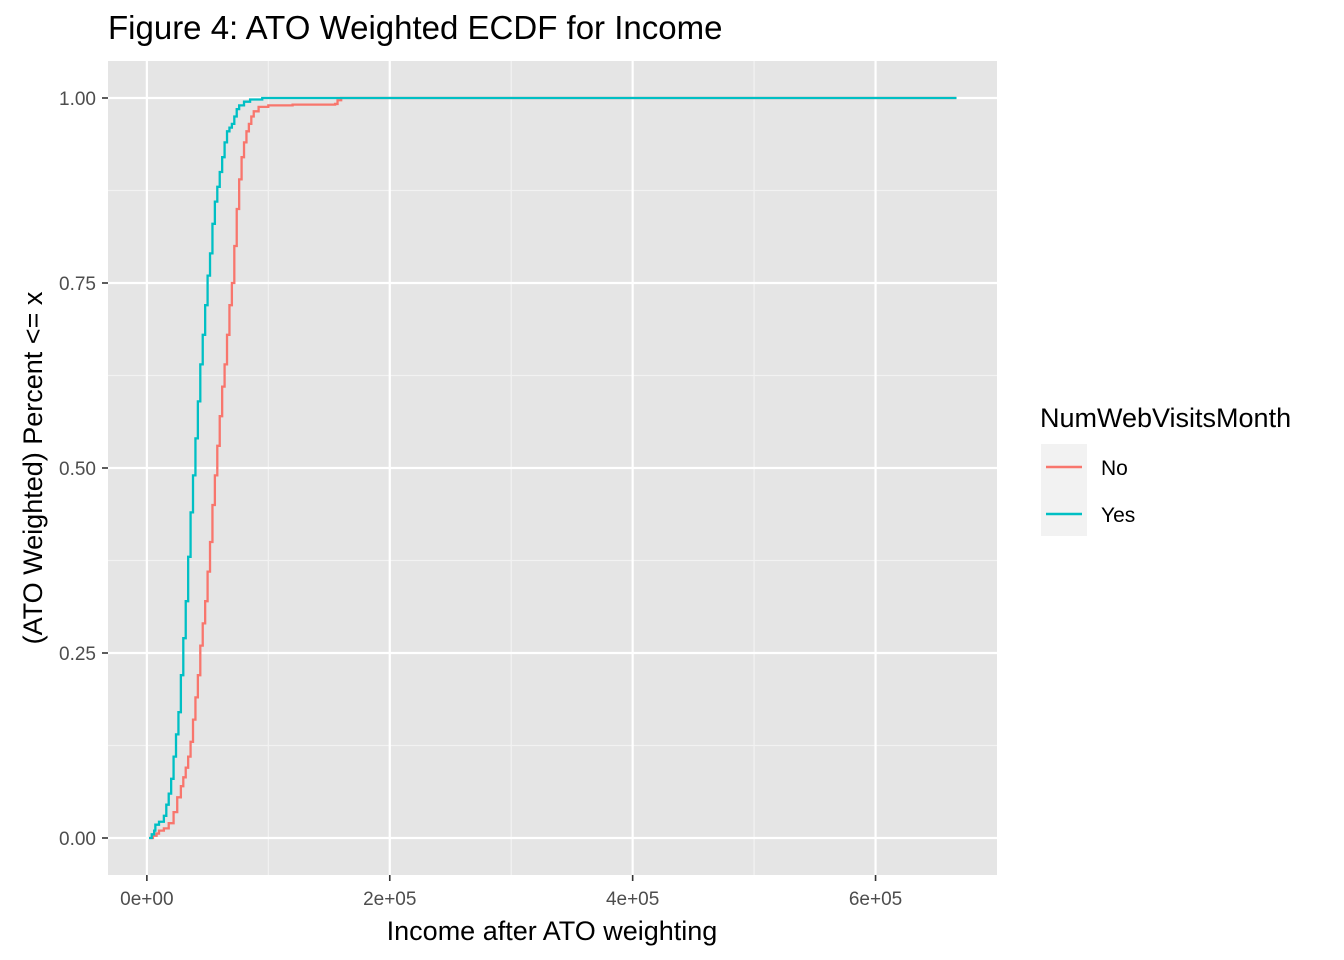 This screenshot has height=960, width=1344. What do you see at coordinates (77, 469) in the screenshot?
I see `y-tick-label: 0.50` at bounding box center [77, 469].